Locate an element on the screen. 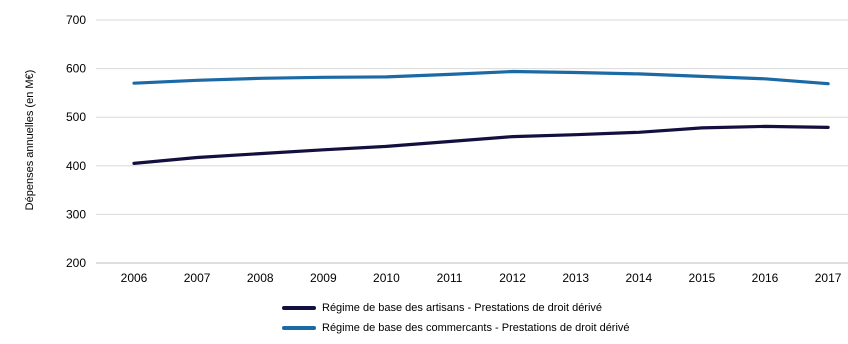 The image size is (848, 344). x-tick-label: 2017 is located at coordinates (828, 278).